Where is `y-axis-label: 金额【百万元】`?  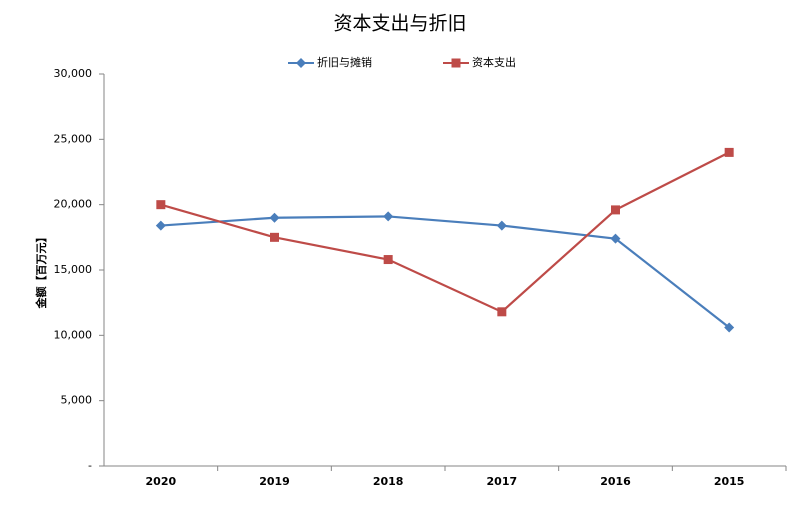 y-axis-label: 金额【百万元】 is located at coordinates (41, 271).